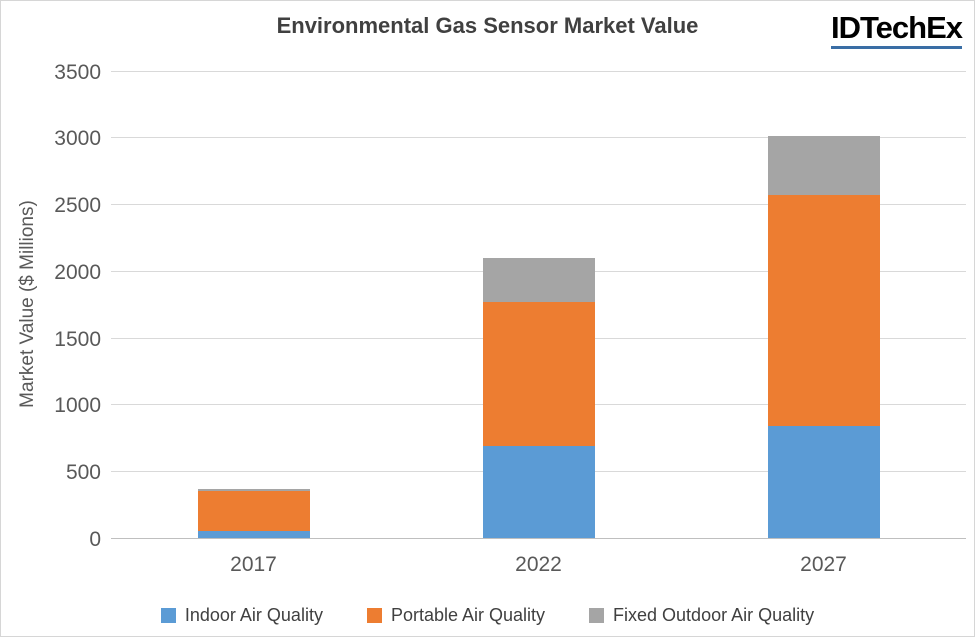 The width and height of the screenshot is (975, 637). Describe the element at coordinates (538, 538) in the screenshot. I see `x-axis-line` at that location.